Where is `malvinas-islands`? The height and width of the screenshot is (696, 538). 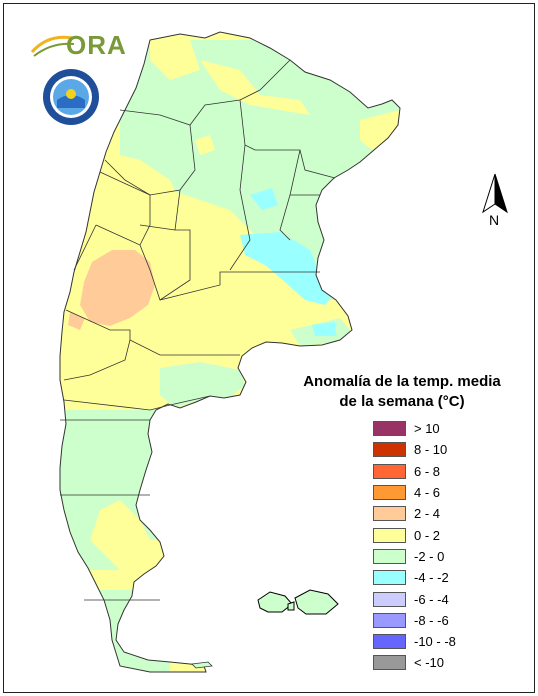
malvinas-islands is located at coordinates (298, 602).